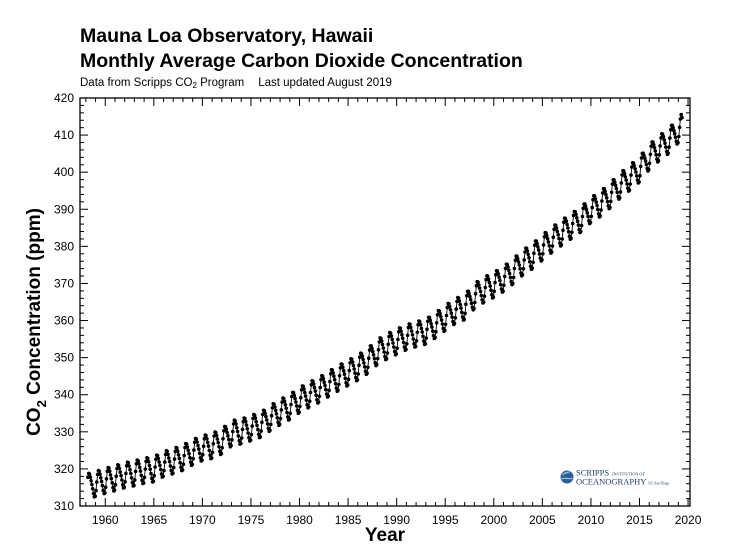 The height and width of the screenshot is (552, 731). What do you see at coordinates (348, 520) in the screenshot?
I see `x-tick-label: 1985` at bounding box center [348, 520].